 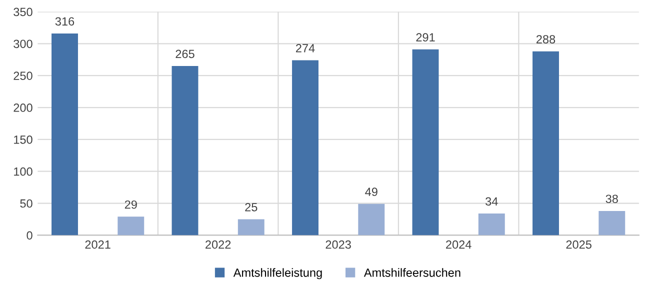 I want to click on x-tick-label: 2023, so click(x=338, y=244).